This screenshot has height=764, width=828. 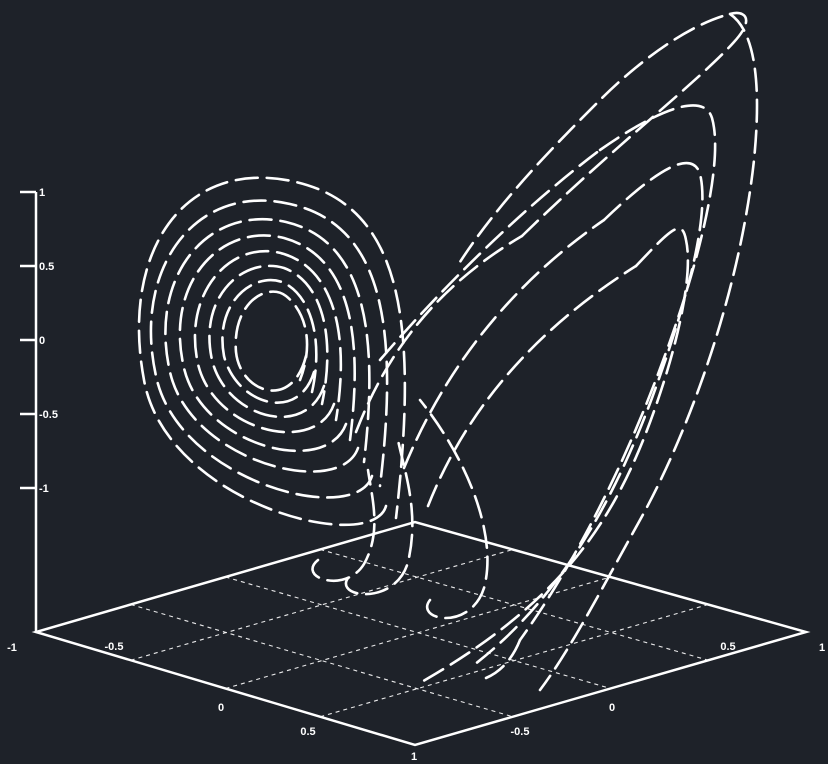 What do you see at coordinates (42, 341) in the screenshot?
I see `z-tick-label: 0` at bounding box center [42, 341].